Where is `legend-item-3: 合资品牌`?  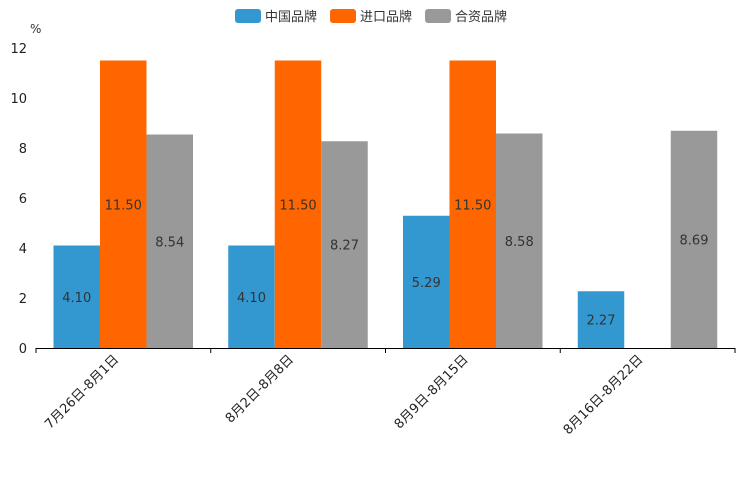
legend-item-3: 合资品牌 is located at coordinates (466, 17).